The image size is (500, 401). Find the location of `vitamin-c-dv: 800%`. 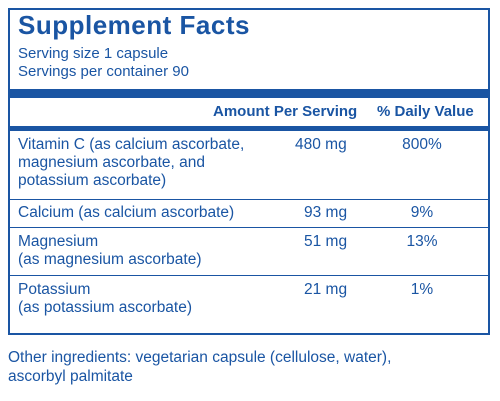

vitamin-c-dv: 800% is located at coordinates (422, 144).